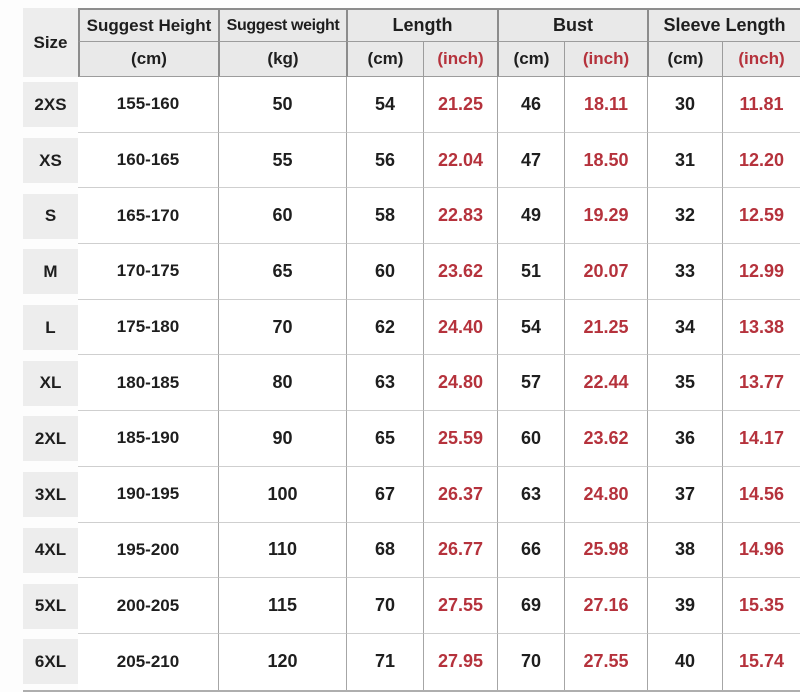 The height and width of the screenshot is (692, 800). What do you see at coordinates (761, 327) in the screenshot?
I see `cell-sleeve-inch: 13.38` at bounding box center [761, 327].